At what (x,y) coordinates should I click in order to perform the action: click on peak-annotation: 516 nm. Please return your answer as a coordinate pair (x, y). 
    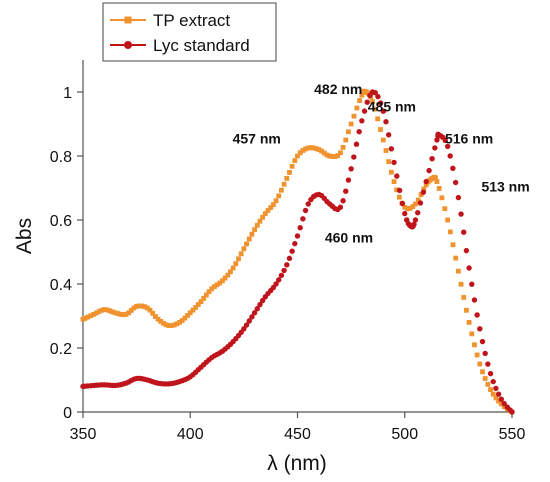
    Looking at the image, I should click on (469, 138).